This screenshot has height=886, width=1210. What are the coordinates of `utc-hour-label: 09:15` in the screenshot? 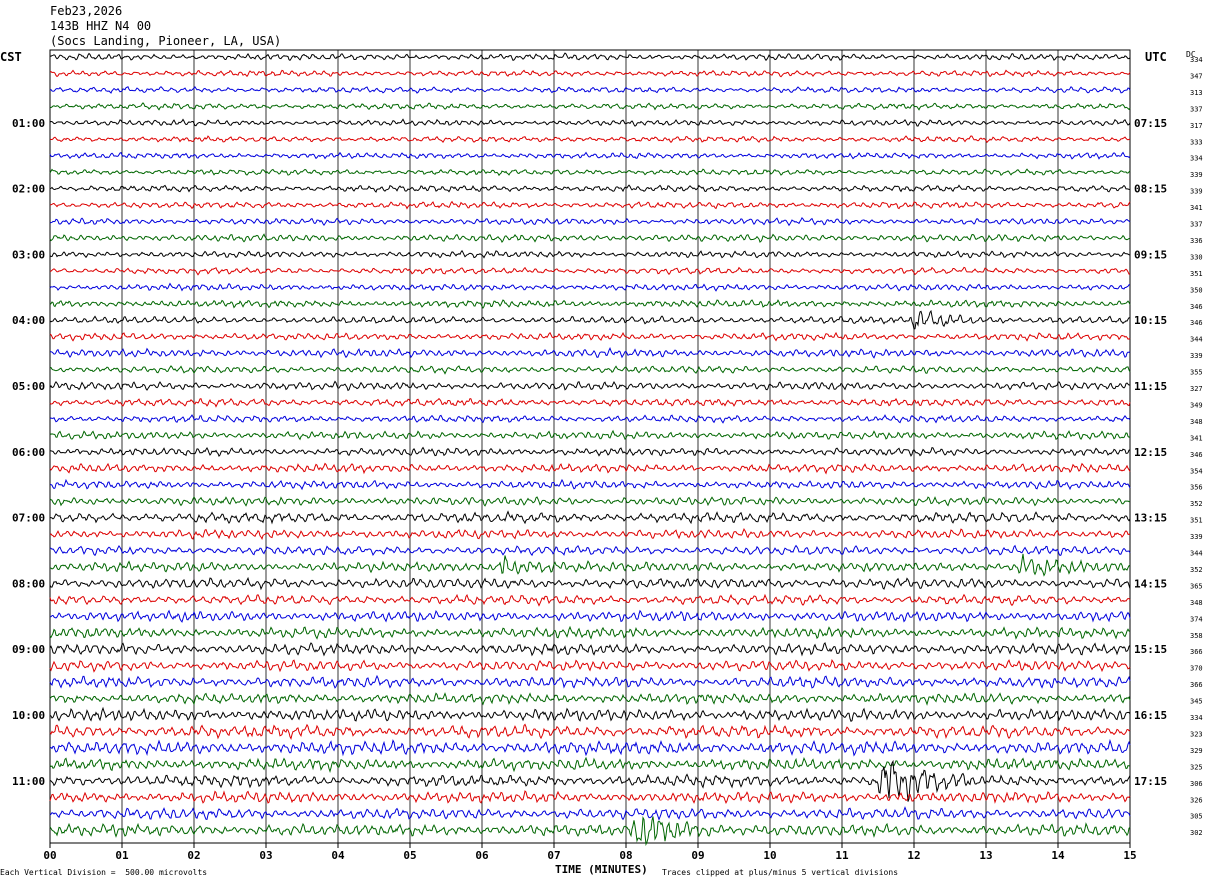 It's located at (1150, 254).